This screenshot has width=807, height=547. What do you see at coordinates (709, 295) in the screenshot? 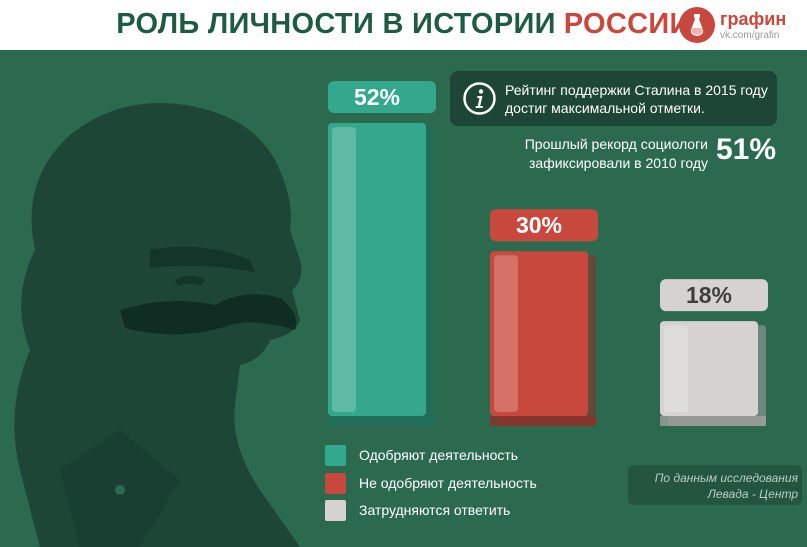
I see `value-label-undecided: 18%` at bounding box center [709, 295].